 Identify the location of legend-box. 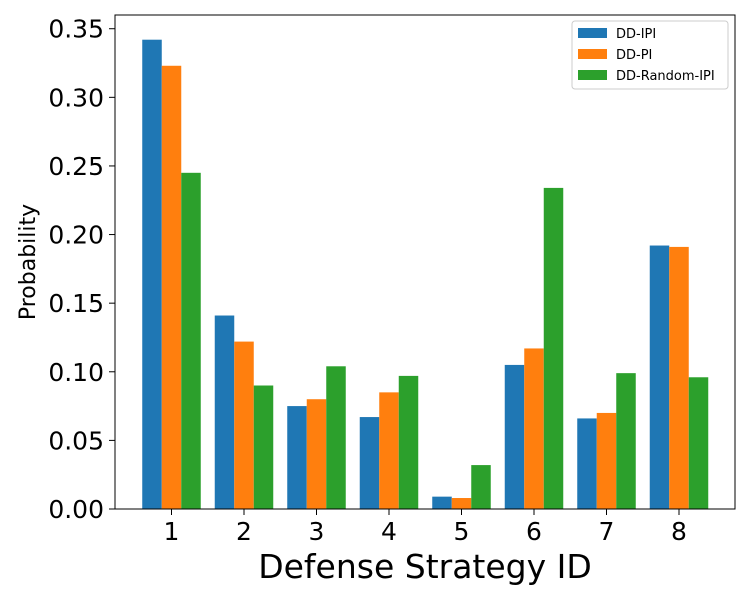
(650, 55).